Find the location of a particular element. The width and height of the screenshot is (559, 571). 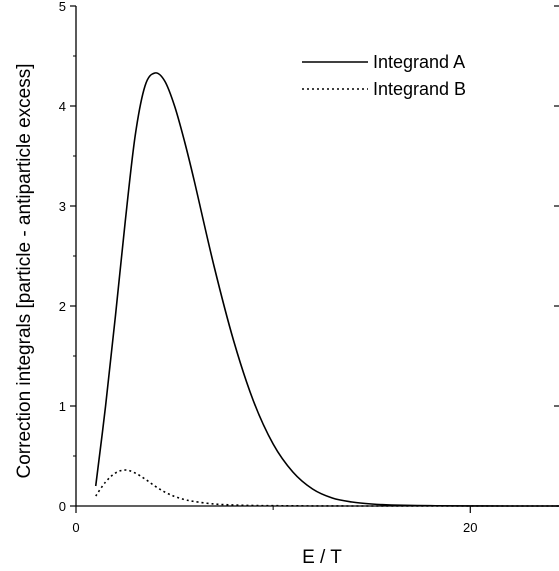

x-axis-title: E / T is located at coordinates (322, 557).